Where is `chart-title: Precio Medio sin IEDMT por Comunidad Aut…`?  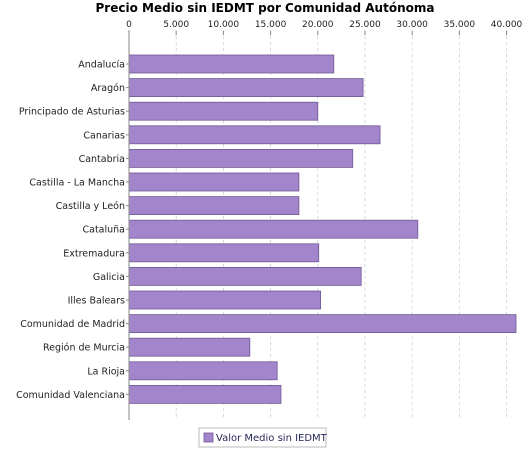 chart-title: Precio Medio sin IEDMT por Comunidad Aut… is located at coordinates (265, 8).